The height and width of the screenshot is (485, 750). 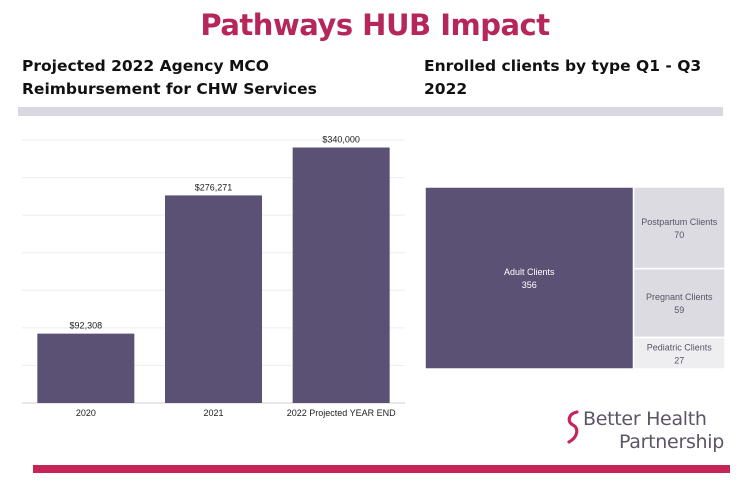 I want to click on x-tick-label: 2020, so click(x=86, y=413).